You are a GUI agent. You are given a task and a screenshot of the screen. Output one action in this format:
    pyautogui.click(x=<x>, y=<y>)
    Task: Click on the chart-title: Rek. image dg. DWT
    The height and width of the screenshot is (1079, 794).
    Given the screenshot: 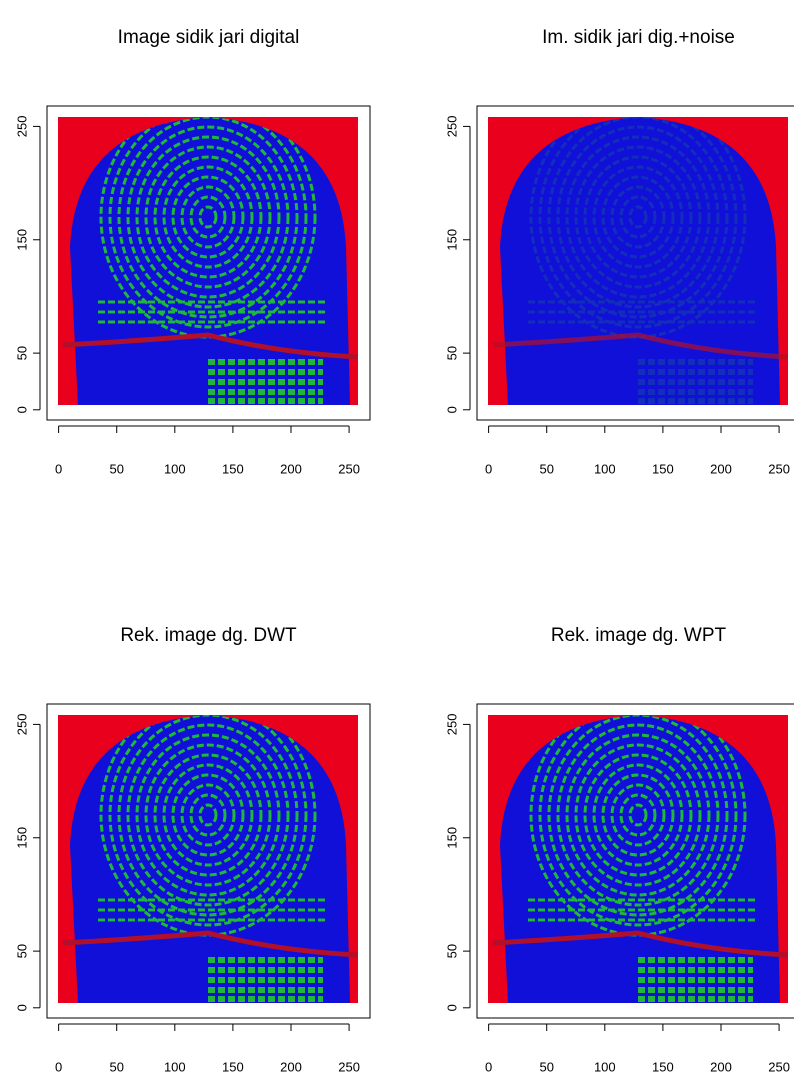 What is the action you would take?
    pyautogui.click(x=208, y=635)
    